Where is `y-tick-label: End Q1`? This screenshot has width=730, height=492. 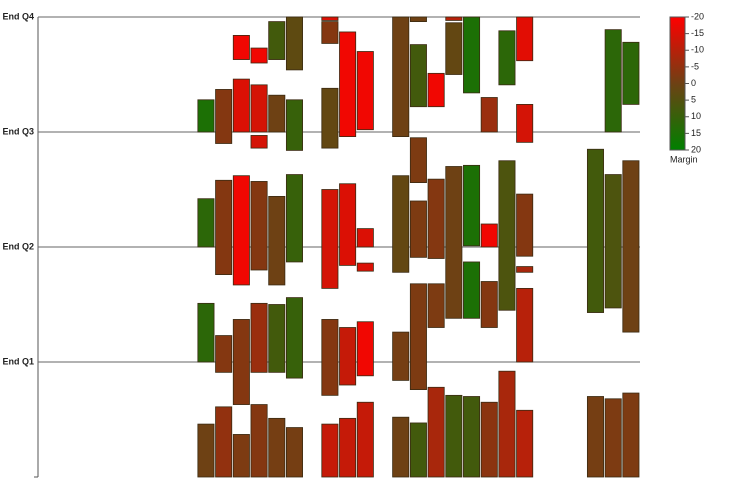 y-tick-label: End Q1 is located at coordinates (18, 361).